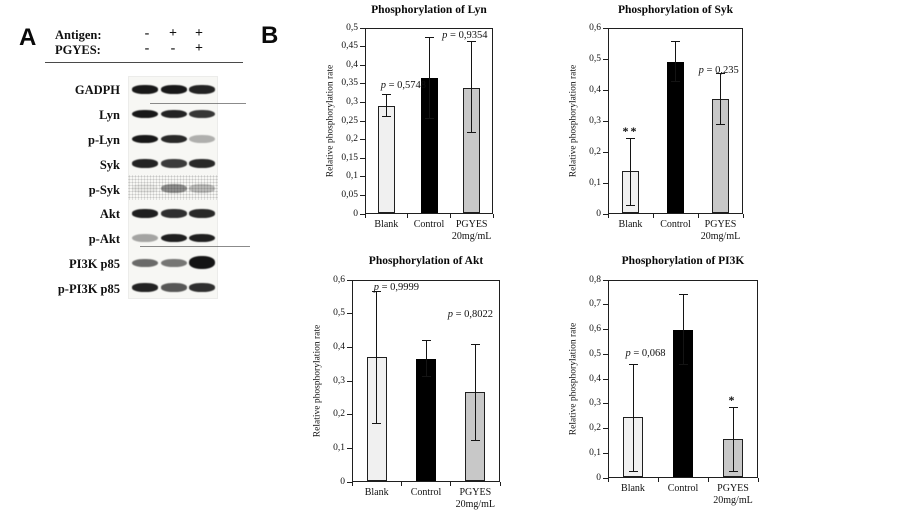 The height and width of the screenshot is (520, 924). What do you see at coordinates (173, 212) in the screenshot?
I see `blot-row-akt` at bounding box center [173, 212].